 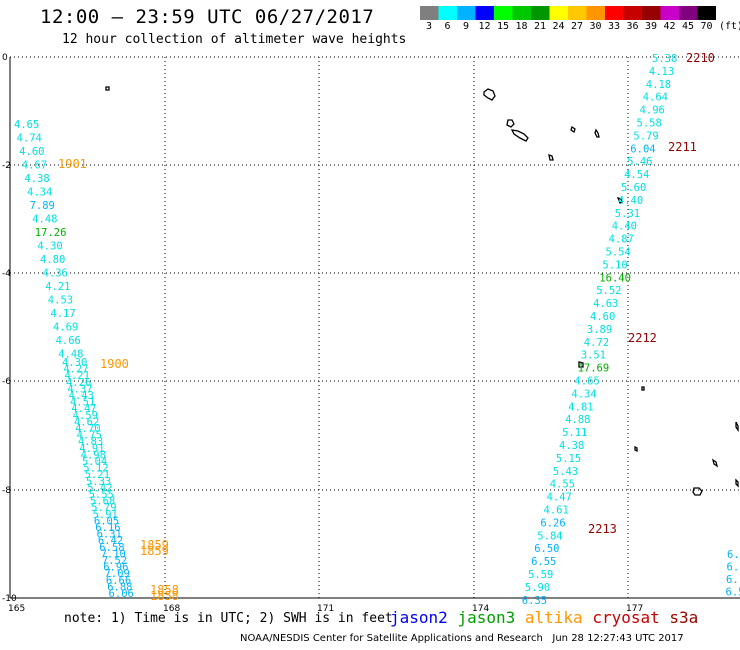 I want to click on color-scale-tick: 6, so click(x=447, y=26).